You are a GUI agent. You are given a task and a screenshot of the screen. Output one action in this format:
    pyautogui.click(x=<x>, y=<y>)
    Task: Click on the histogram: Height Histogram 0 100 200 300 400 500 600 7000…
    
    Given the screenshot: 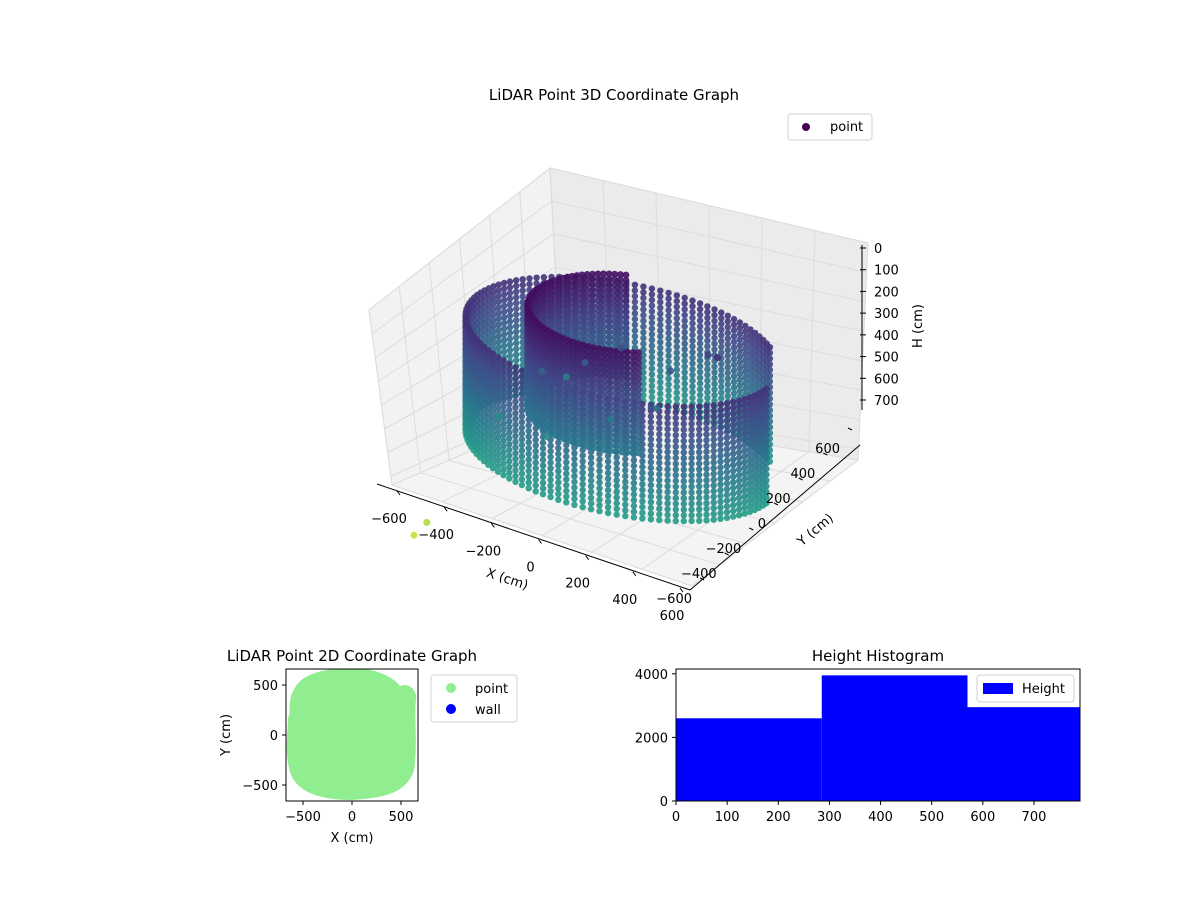 What is the action you would take?
    pyautogui.click(x=858, y=736)
    